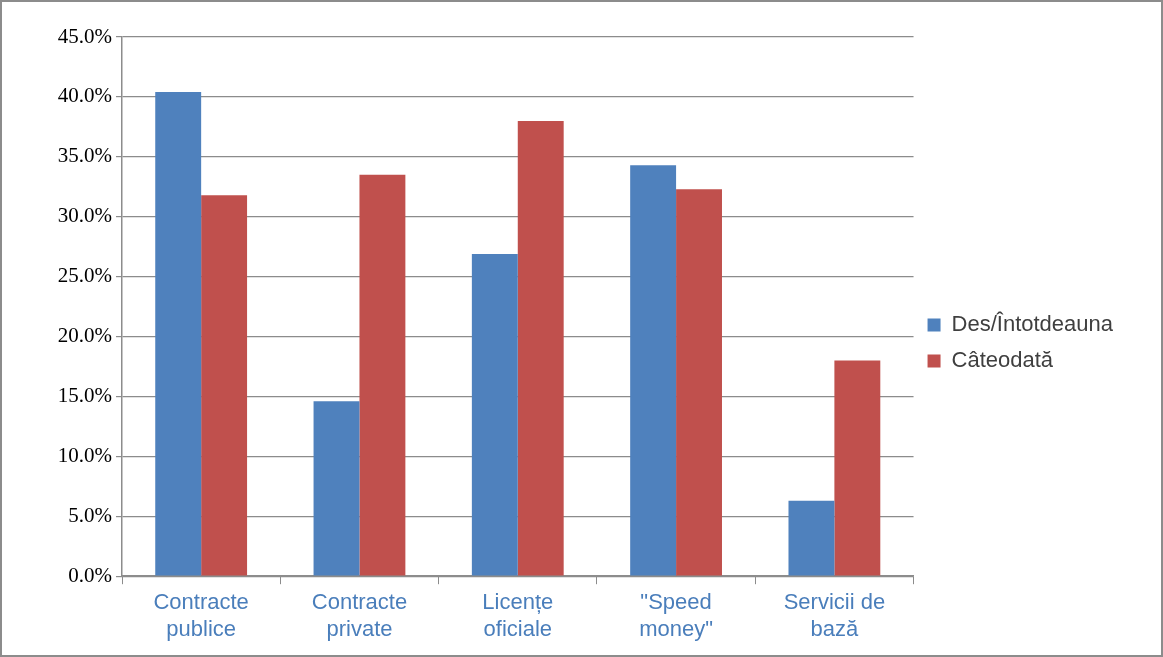  Describe the element at coordinates (90, 574) in the screenshot. I see `y-tick-label: 0.0%` at that location.